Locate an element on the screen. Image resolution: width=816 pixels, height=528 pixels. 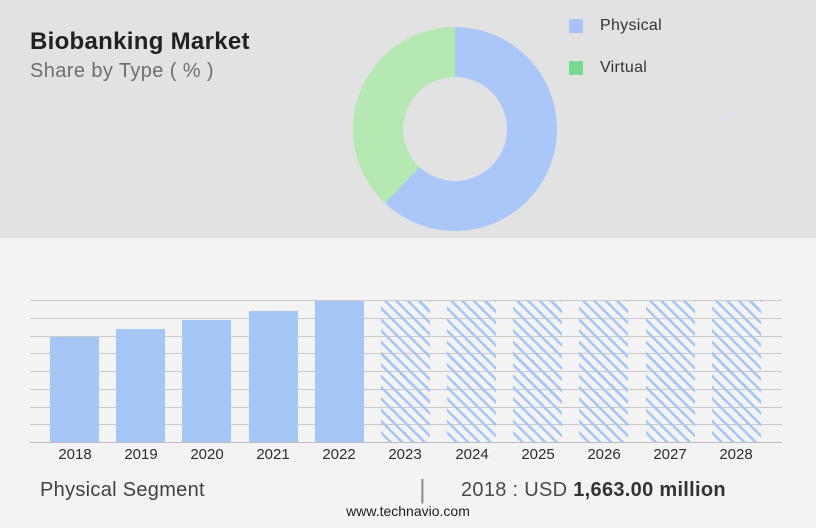
legend: Physical Virtual is located at coordinates (615, 59).